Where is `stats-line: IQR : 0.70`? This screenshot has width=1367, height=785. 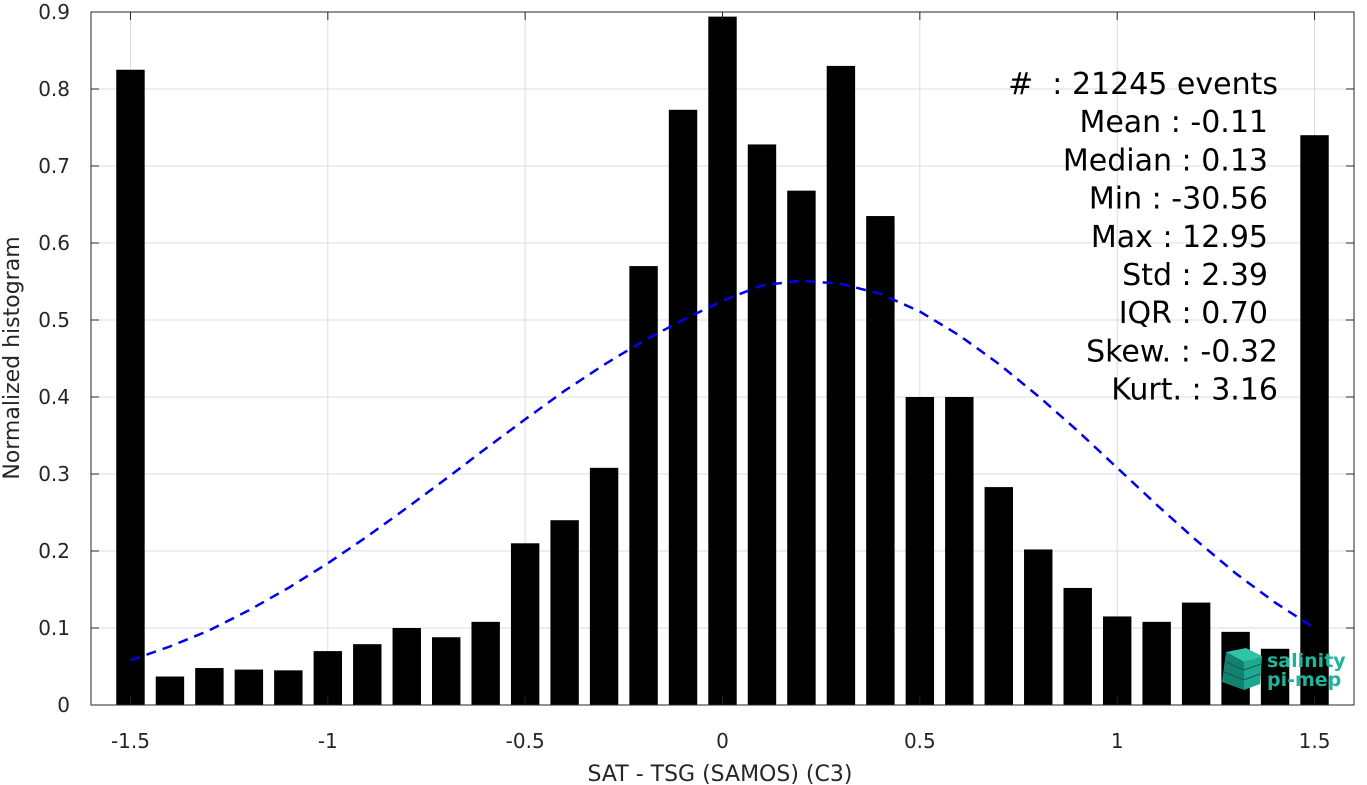
stats-line: IQR : 0.70 is located at coordinates (1193, 313).